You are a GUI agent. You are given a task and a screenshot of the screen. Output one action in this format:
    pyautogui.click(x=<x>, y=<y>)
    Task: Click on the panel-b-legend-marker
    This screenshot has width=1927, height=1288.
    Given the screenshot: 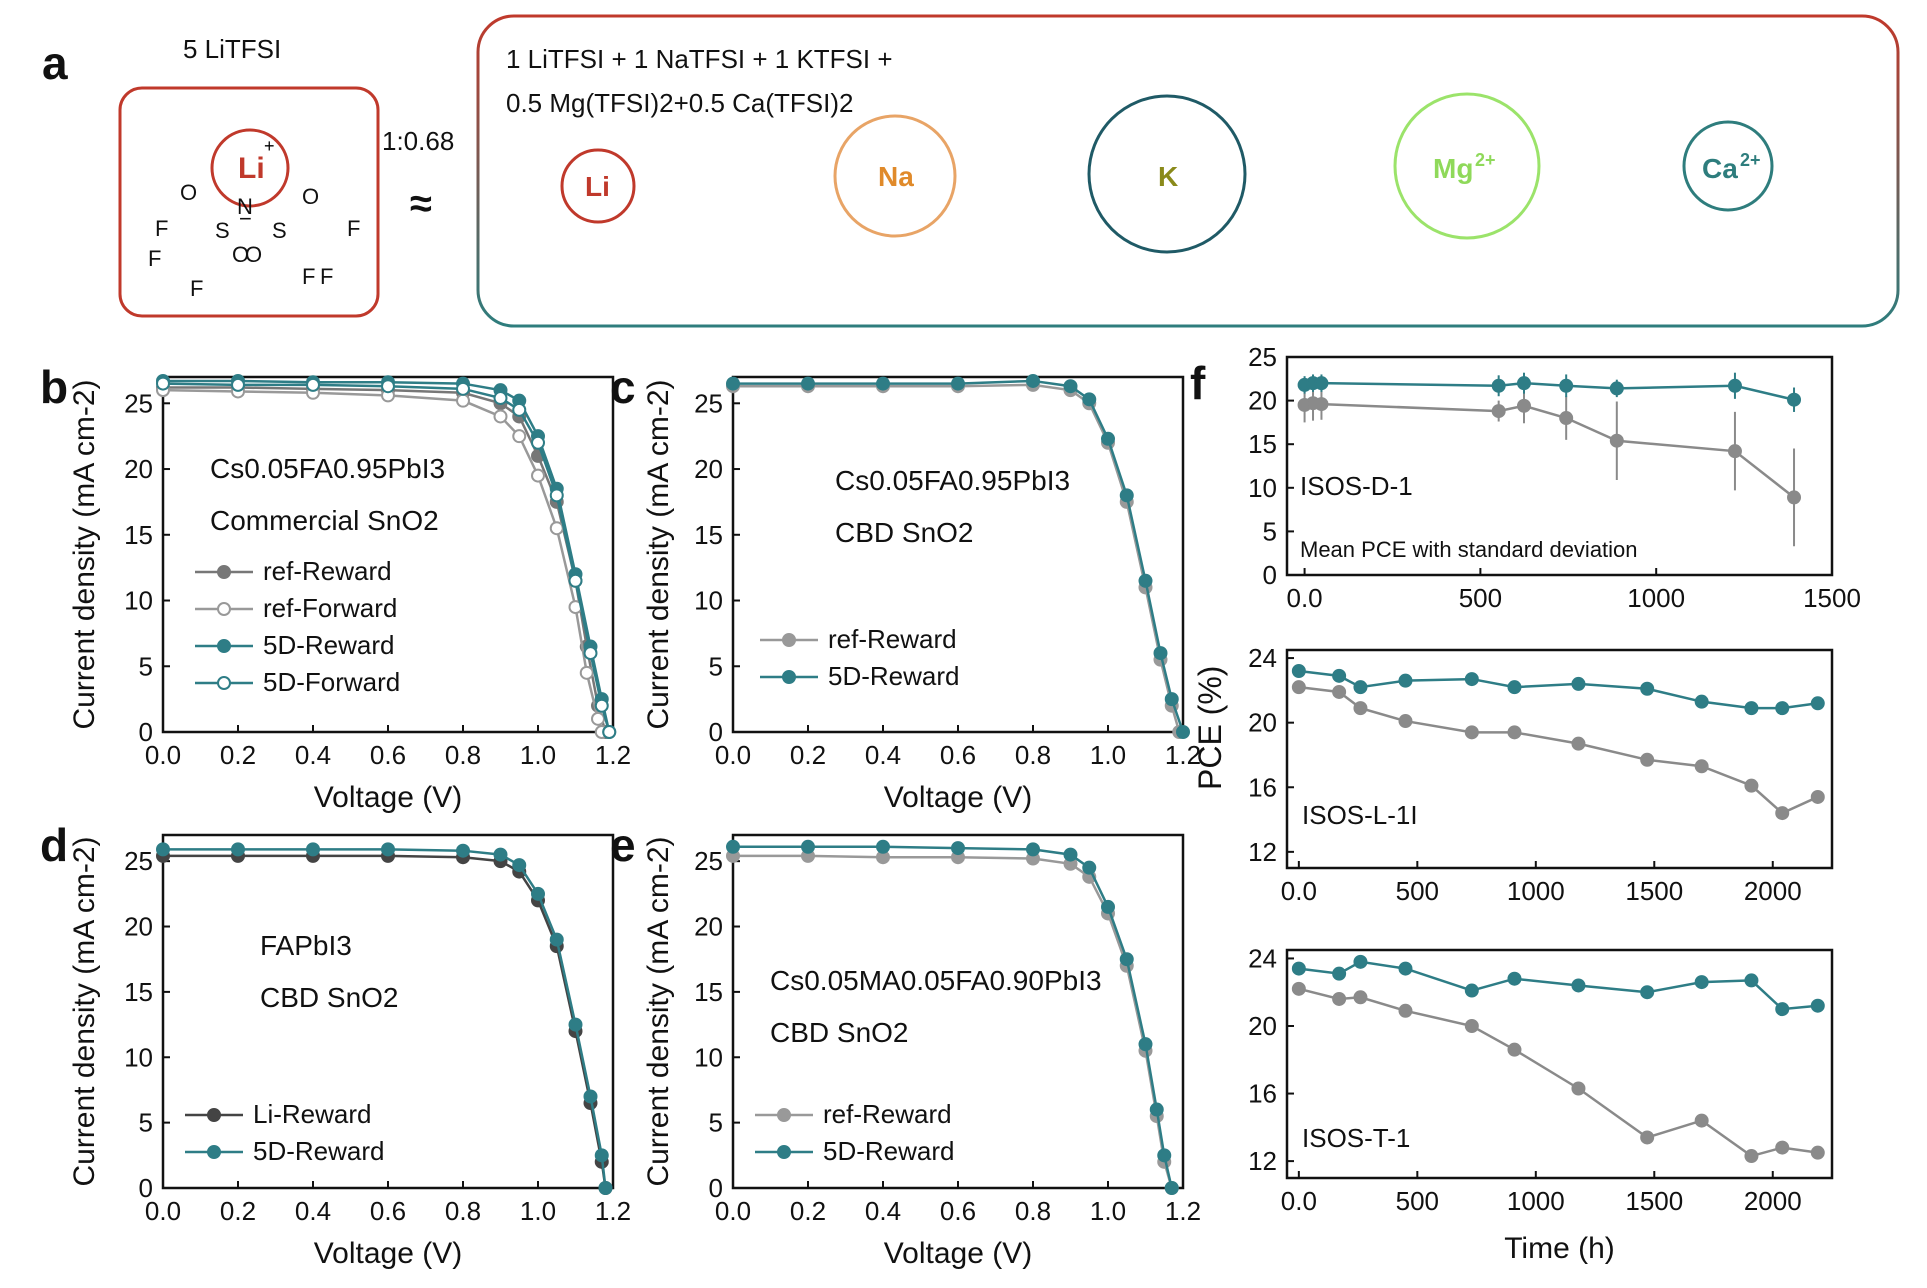 What is the action you would take?
    pyautogui.click(x=224, y=683)
    